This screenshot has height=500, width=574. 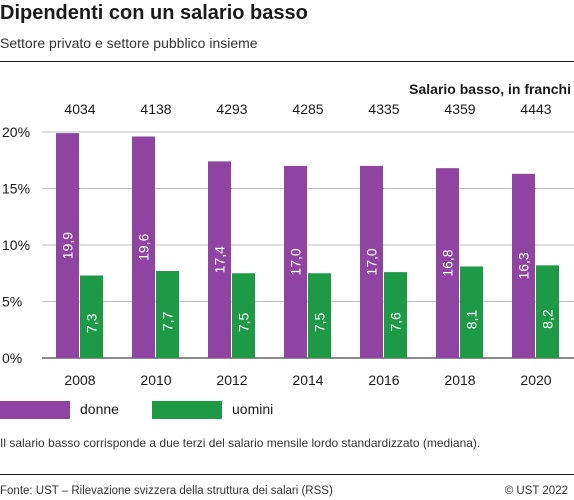 I want to click on x-tick-label: 2012, so click(x=231, y=380).